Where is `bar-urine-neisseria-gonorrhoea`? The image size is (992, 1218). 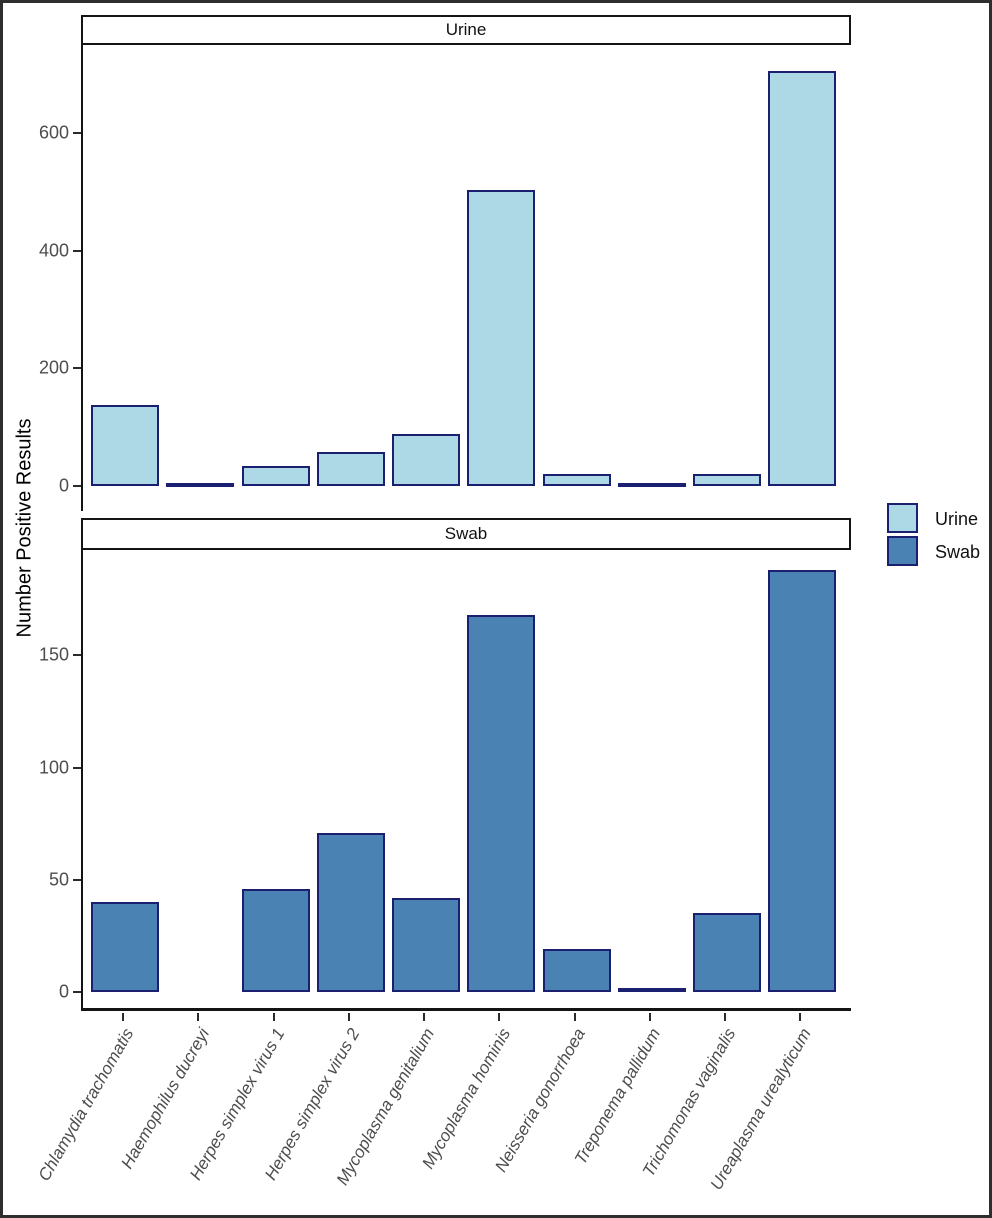
bar-urine-neisseria-gonorrhoea is located at coordinates (576, 480).